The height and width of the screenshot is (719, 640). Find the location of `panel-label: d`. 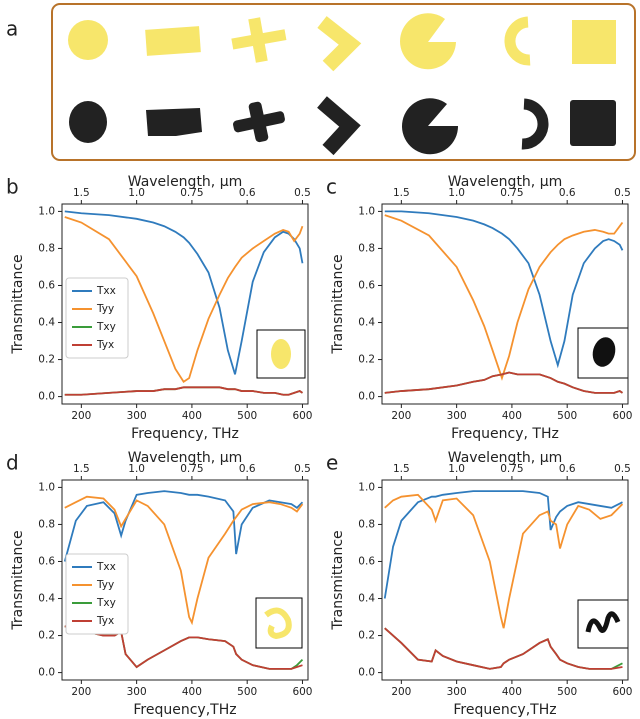

panel-label: d is located at coordinates (12, 463).